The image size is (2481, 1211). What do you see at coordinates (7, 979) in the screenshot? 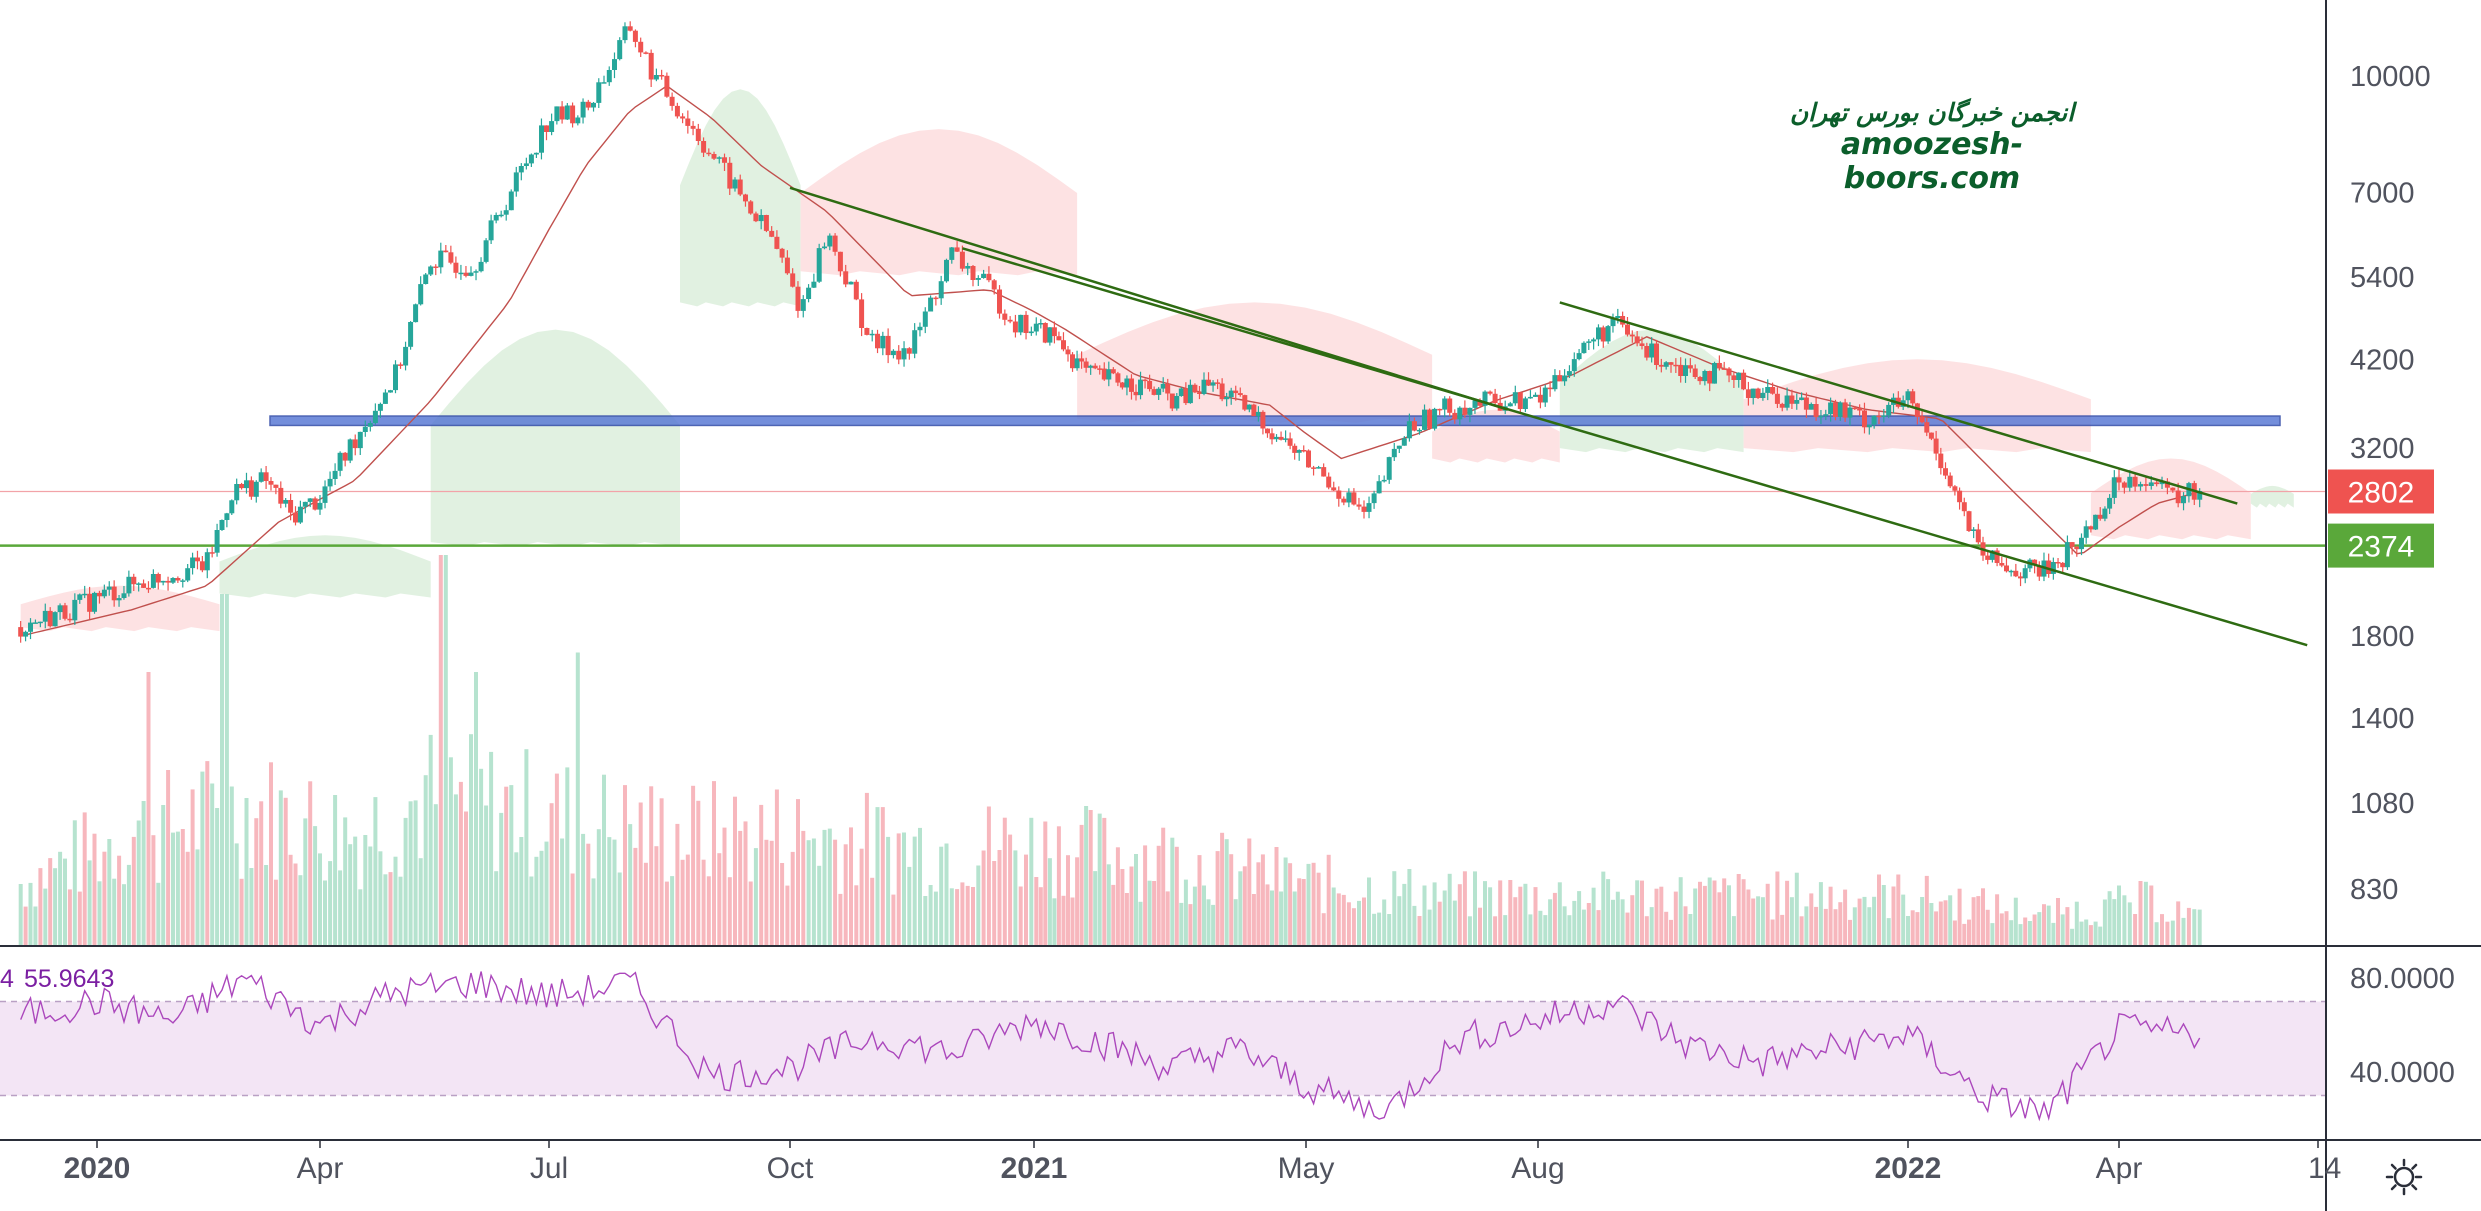
I see `rsi-label-fragment: 4` at bounding box center [7, 979].